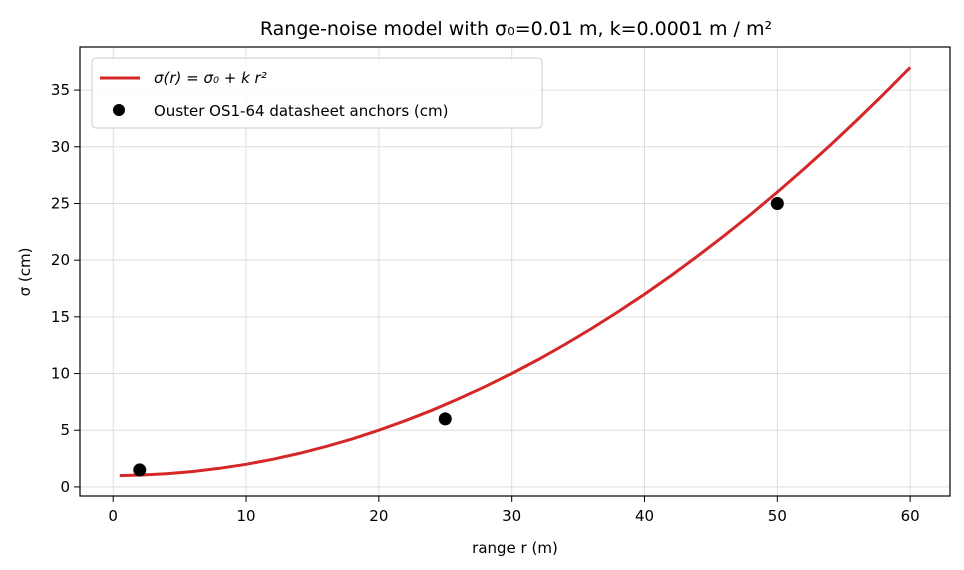 The width and height of the screenshot is (964, 570). What do you see at coordinates (644, 516) in the screenshot?
I see `x-tick-label: 40` at bounding box center [644, 516].